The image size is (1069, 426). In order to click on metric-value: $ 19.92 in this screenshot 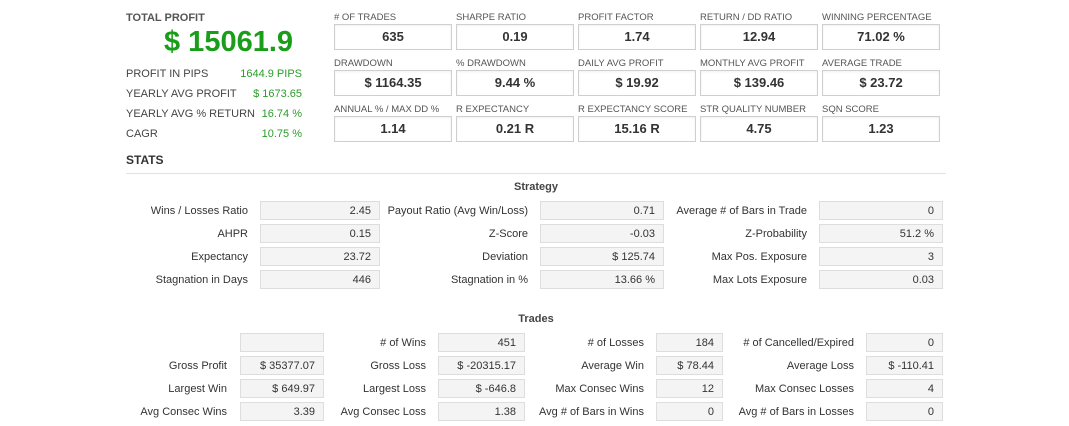, I will do `click(637, 83)`.